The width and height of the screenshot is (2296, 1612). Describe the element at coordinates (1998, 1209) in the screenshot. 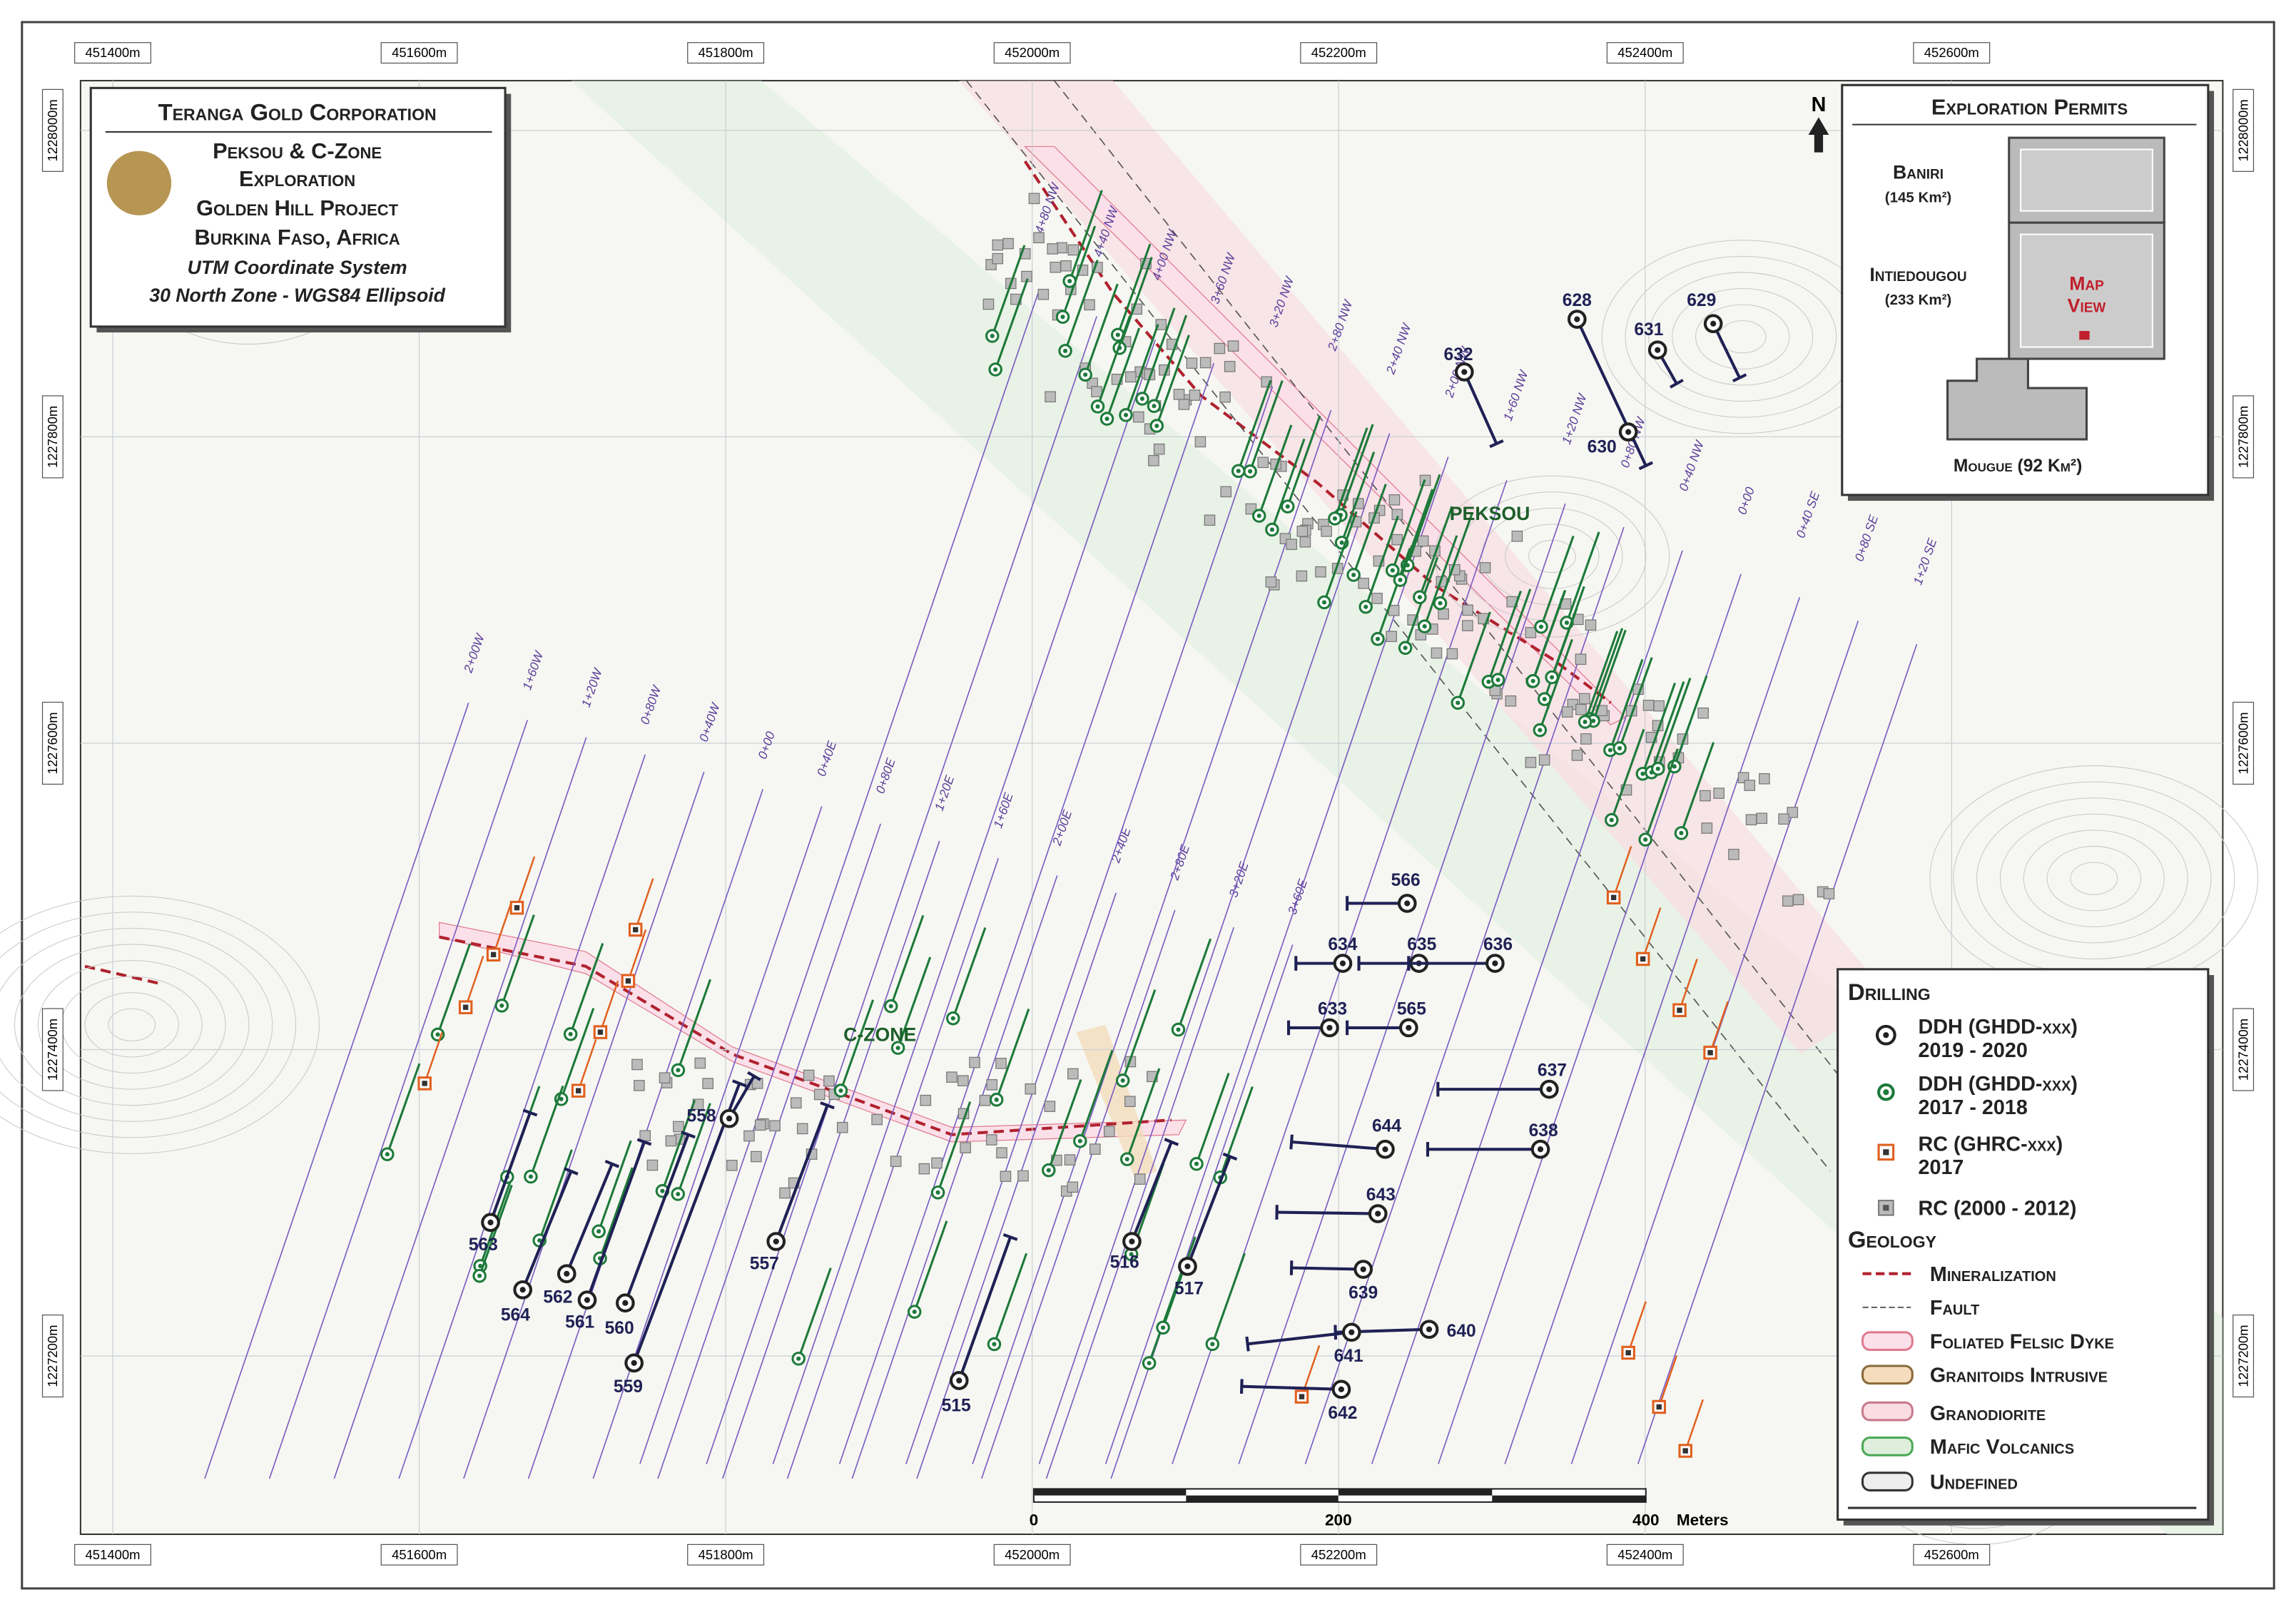

I see `legend-text: RC (2000 - 2012)` at that location.